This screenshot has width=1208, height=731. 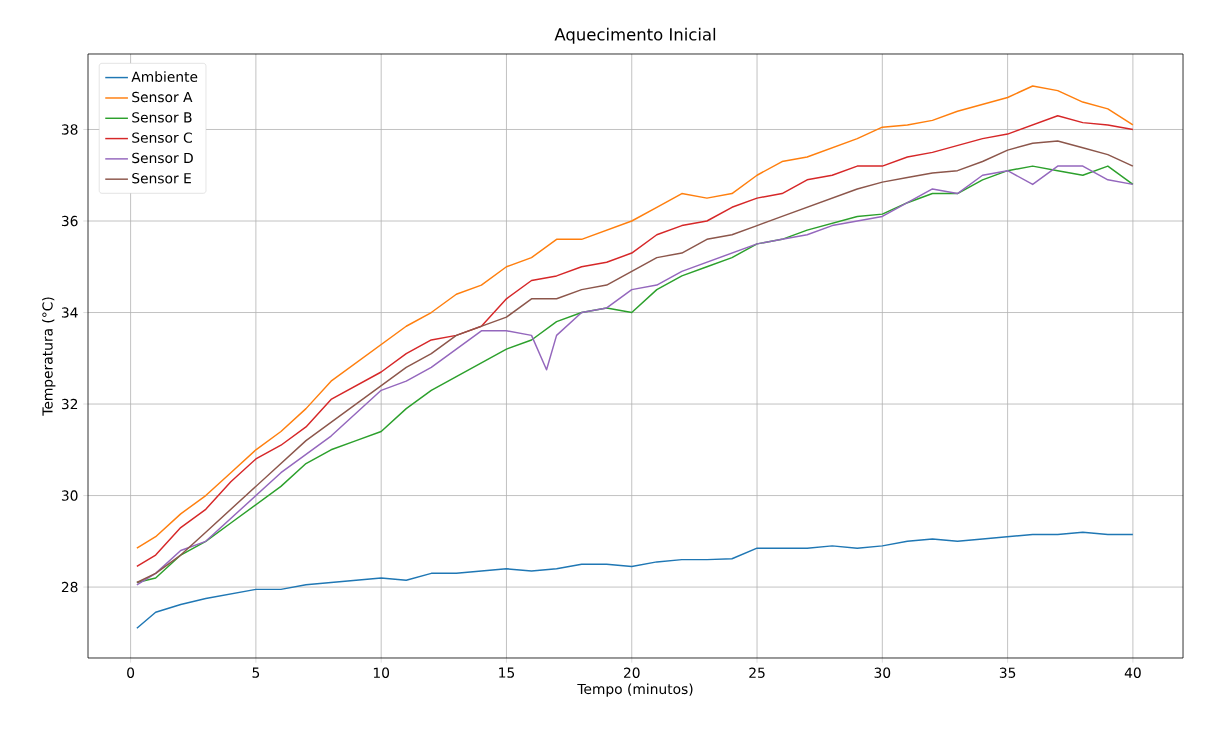 What do you see at coordinates (882, 672) in the screenshot?
I see `x-tick-label: 30` at bounding box center [882, 672].